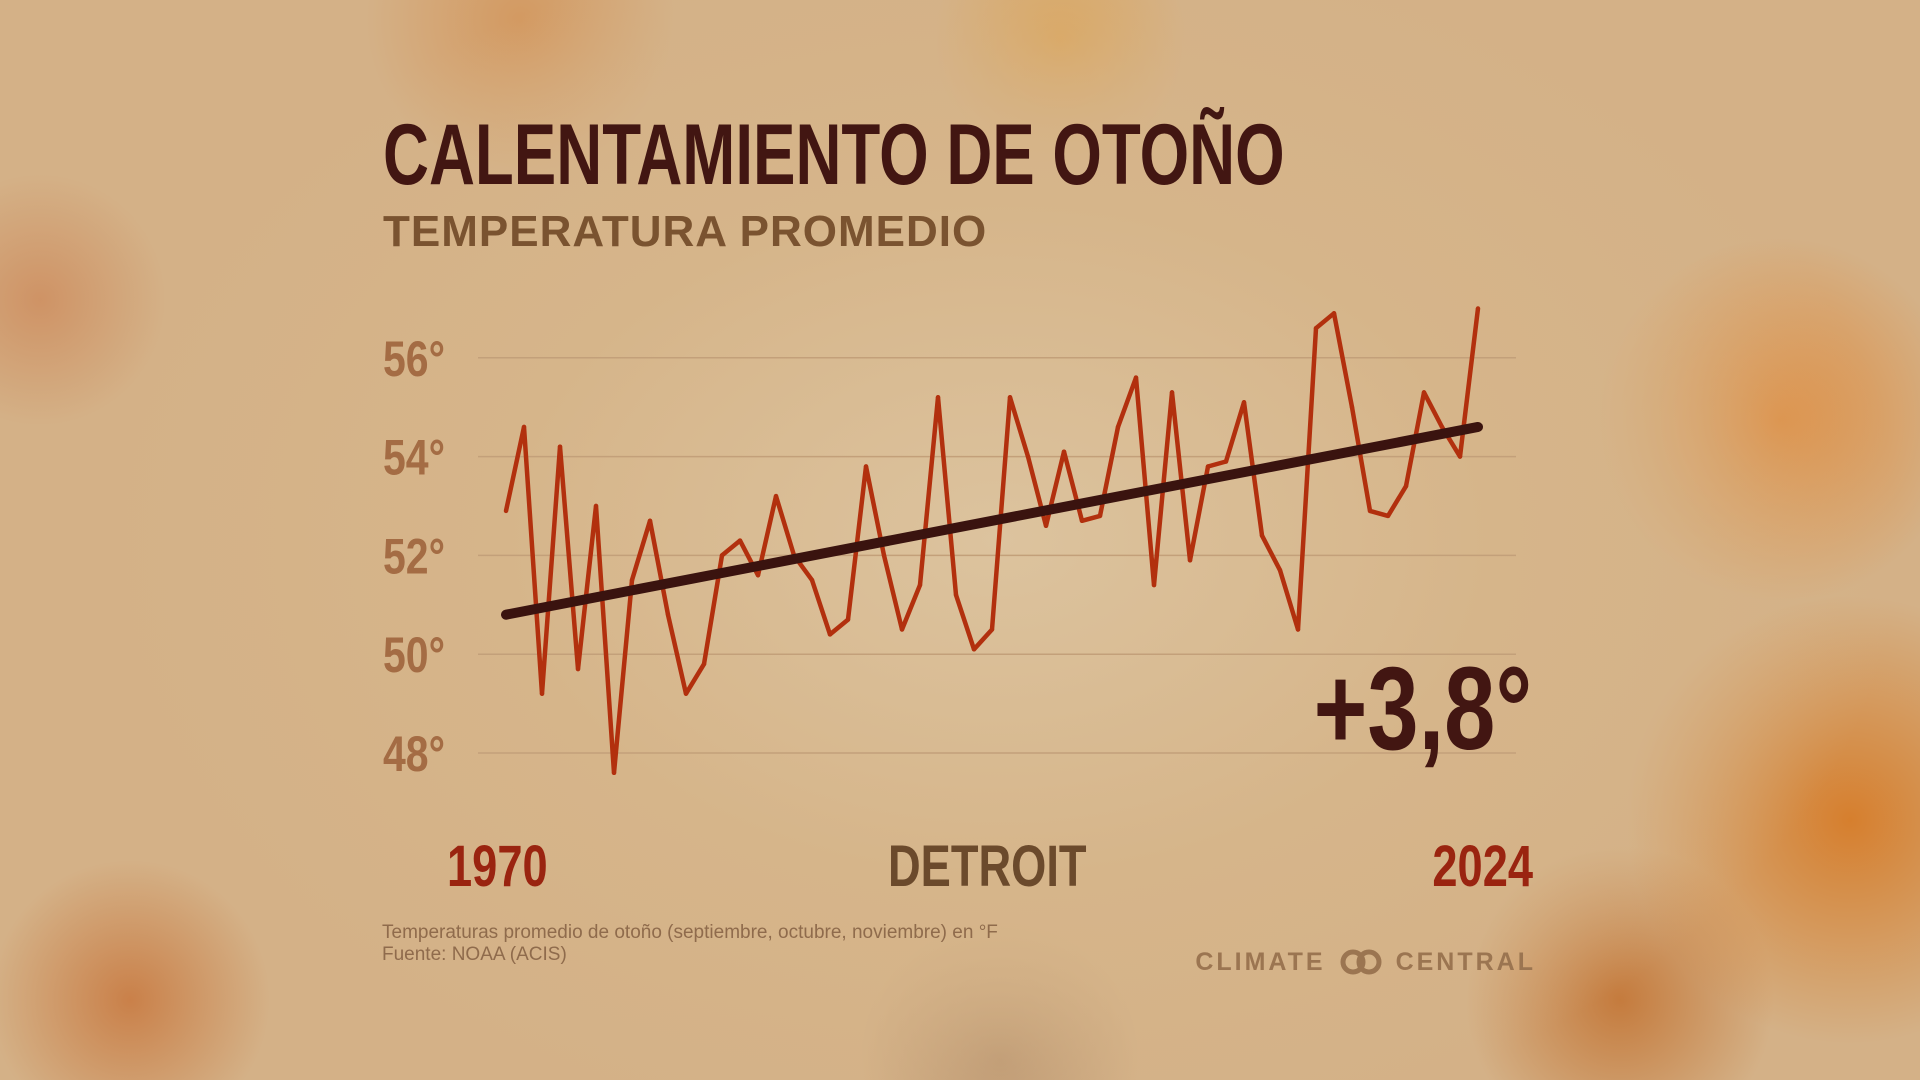 The width and height of the screenshot is (1920, 1080). I want to click on data-point-1996, so click(974, 649).